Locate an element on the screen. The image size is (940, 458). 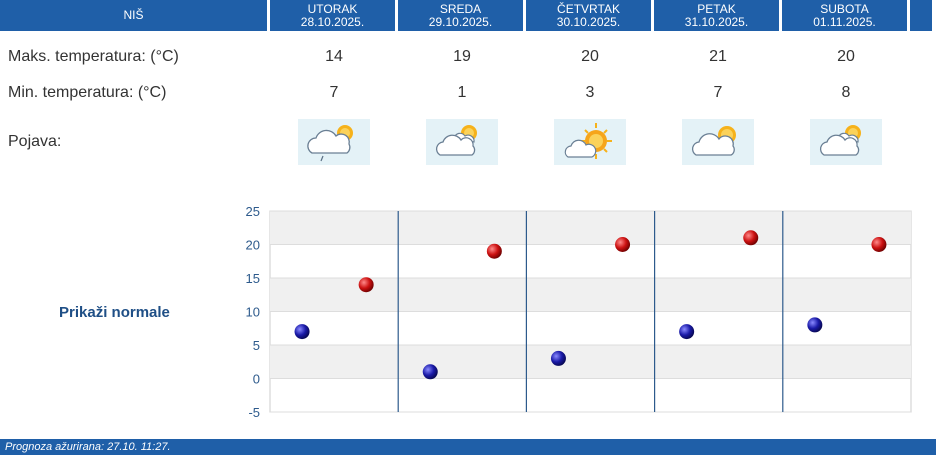
forecast-updated-footer: Prognoza ažurirana: 27.10. 11:27. is located at coordinates (468, 447).